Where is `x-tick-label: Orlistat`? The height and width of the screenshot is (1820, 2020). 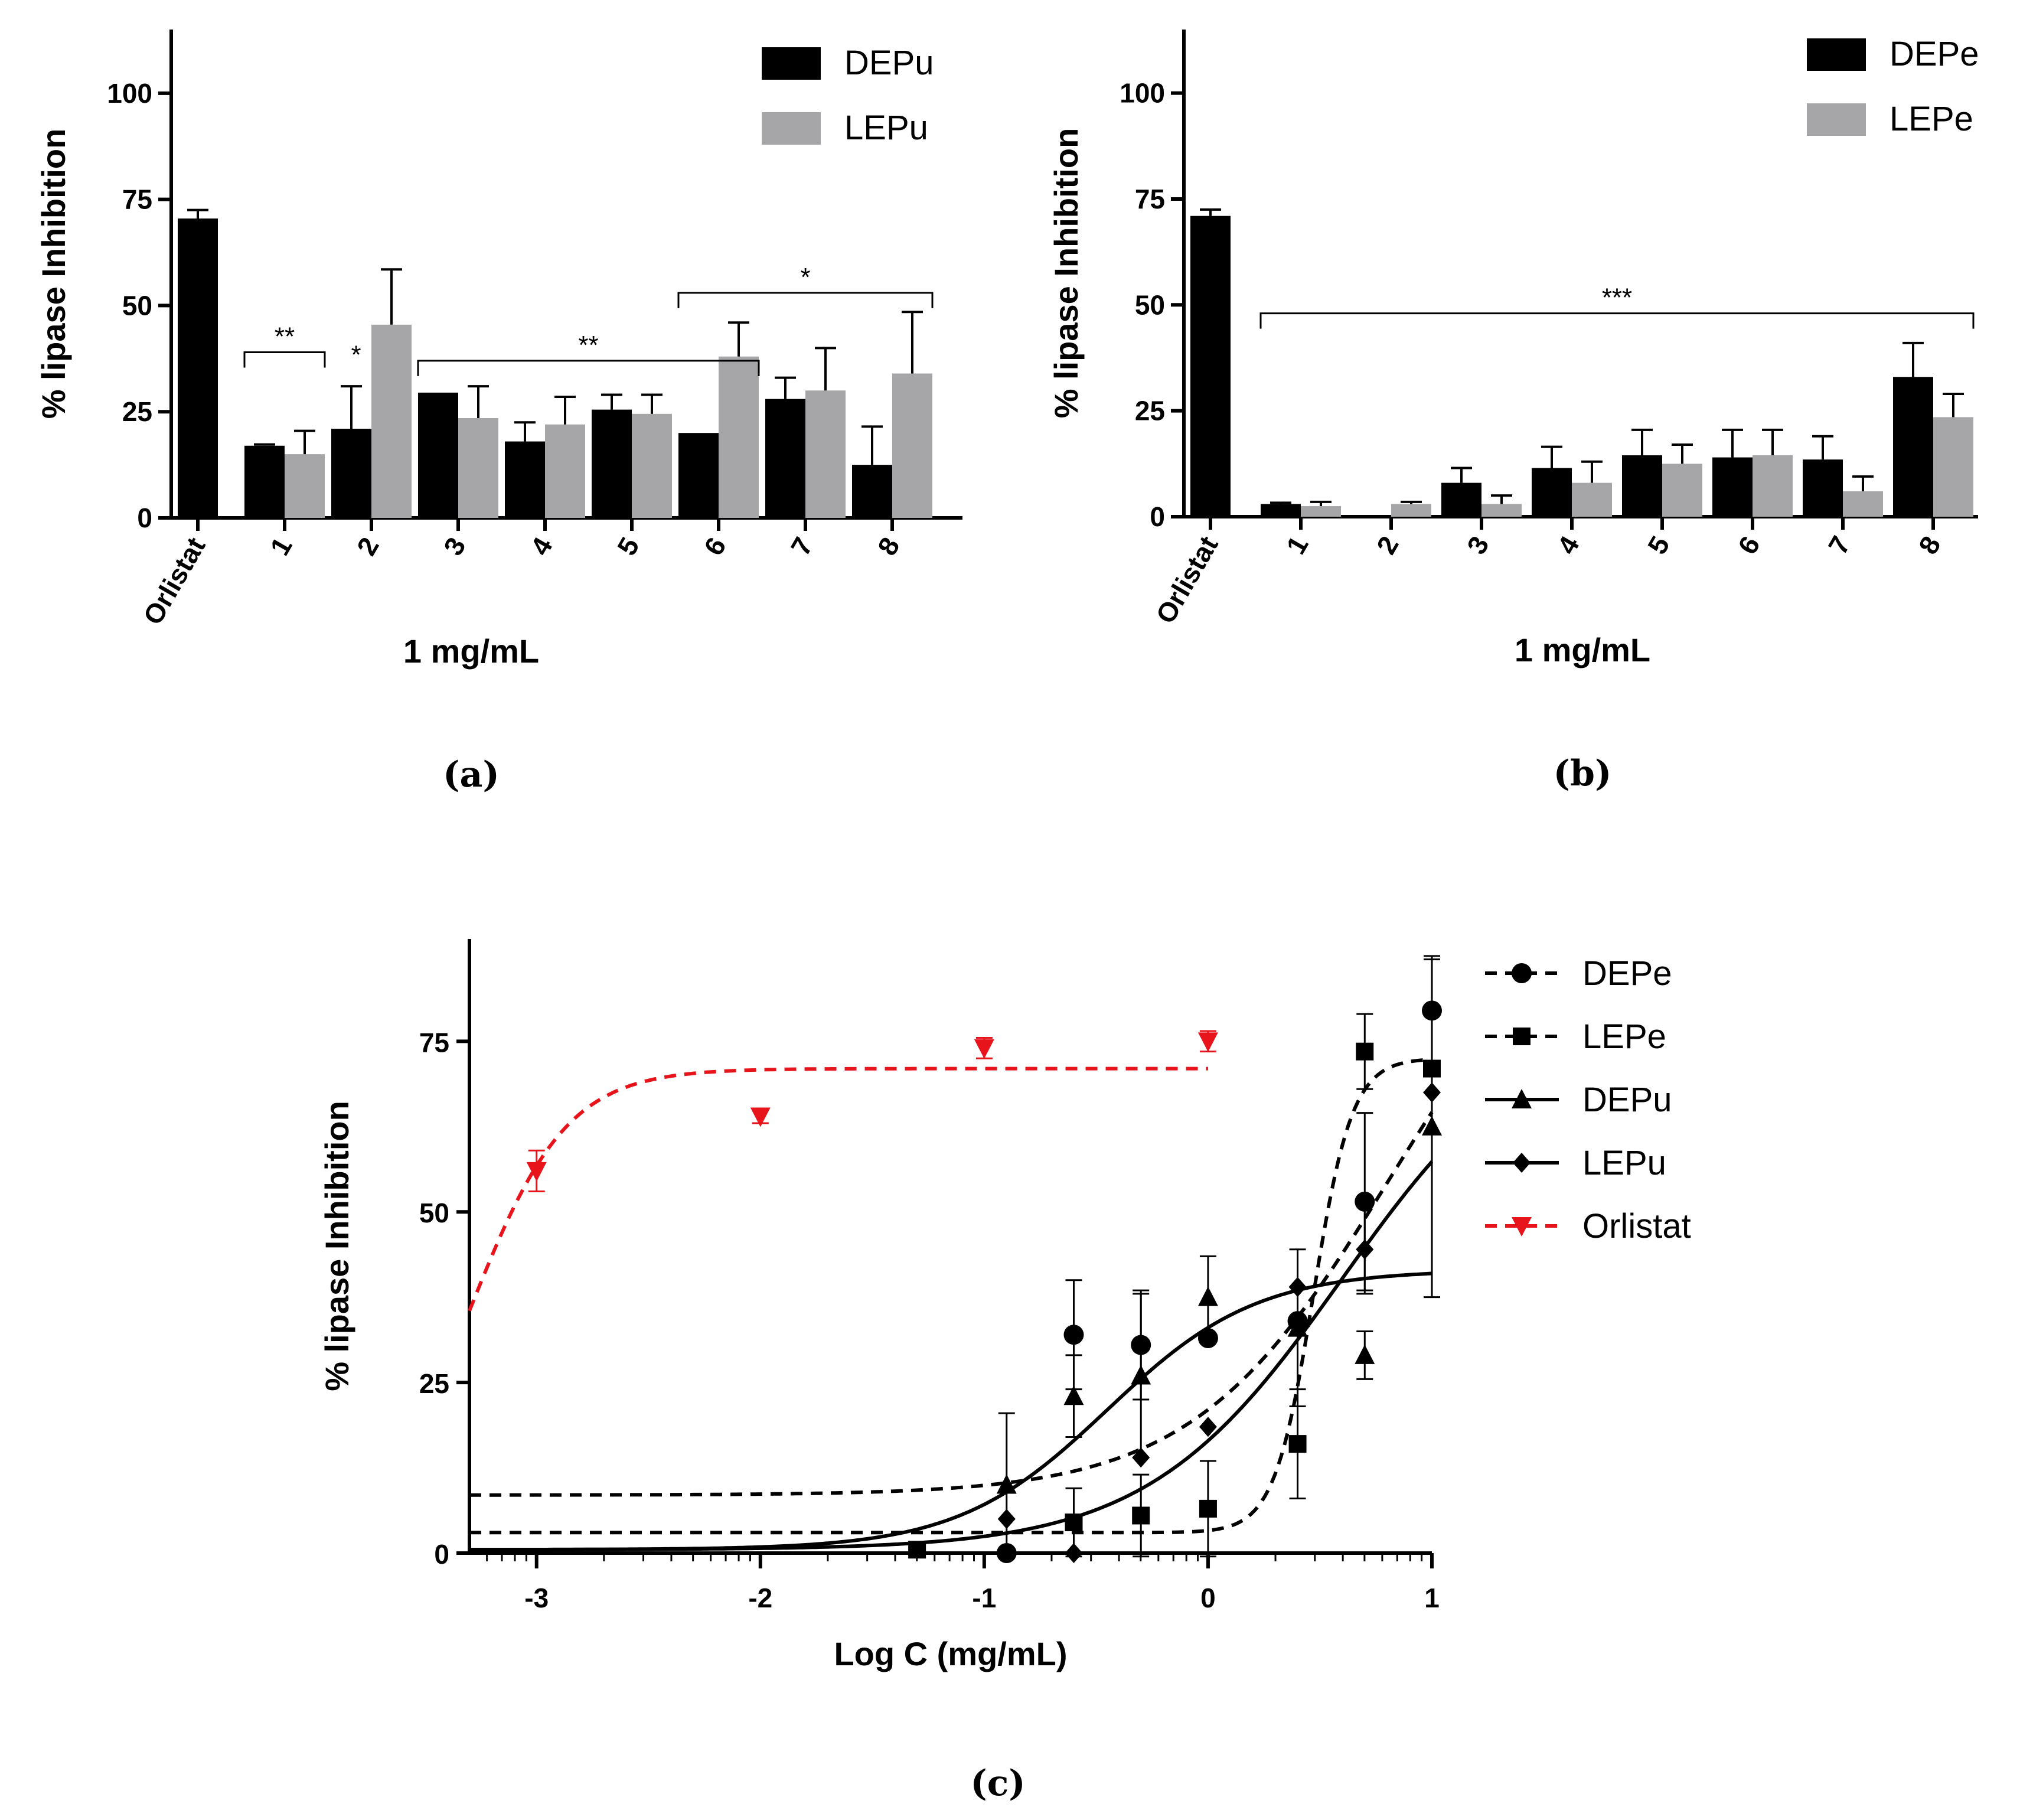 x-tick-label: Orlistat is located at coordinates (174, 581).